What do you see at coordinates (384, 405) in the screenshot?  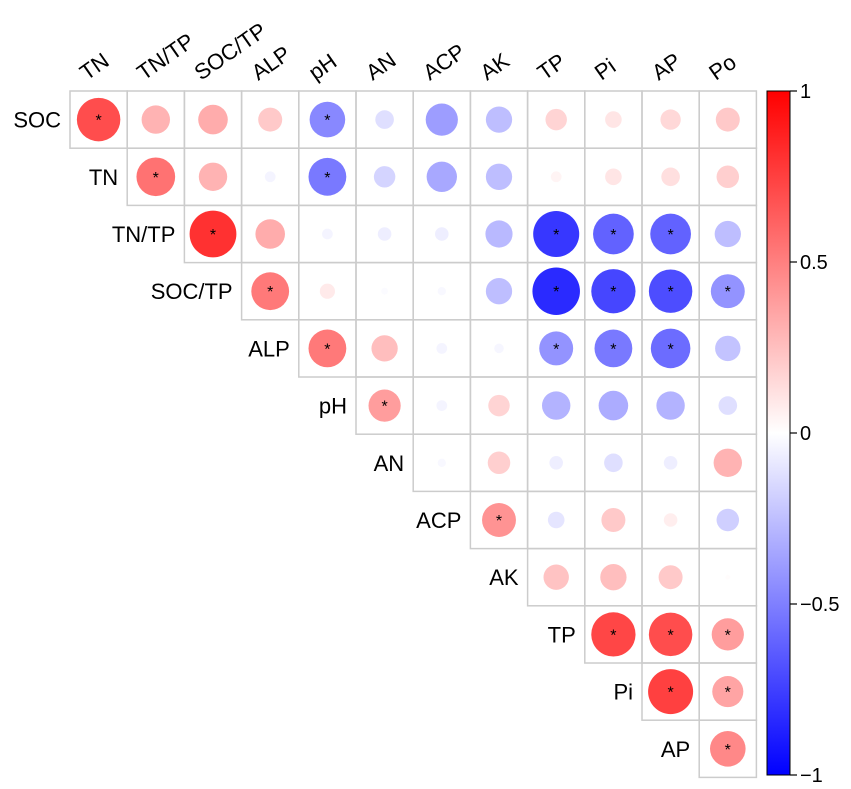 I see `correlation-circle-pH-AN` at bounding box center [384, 405].